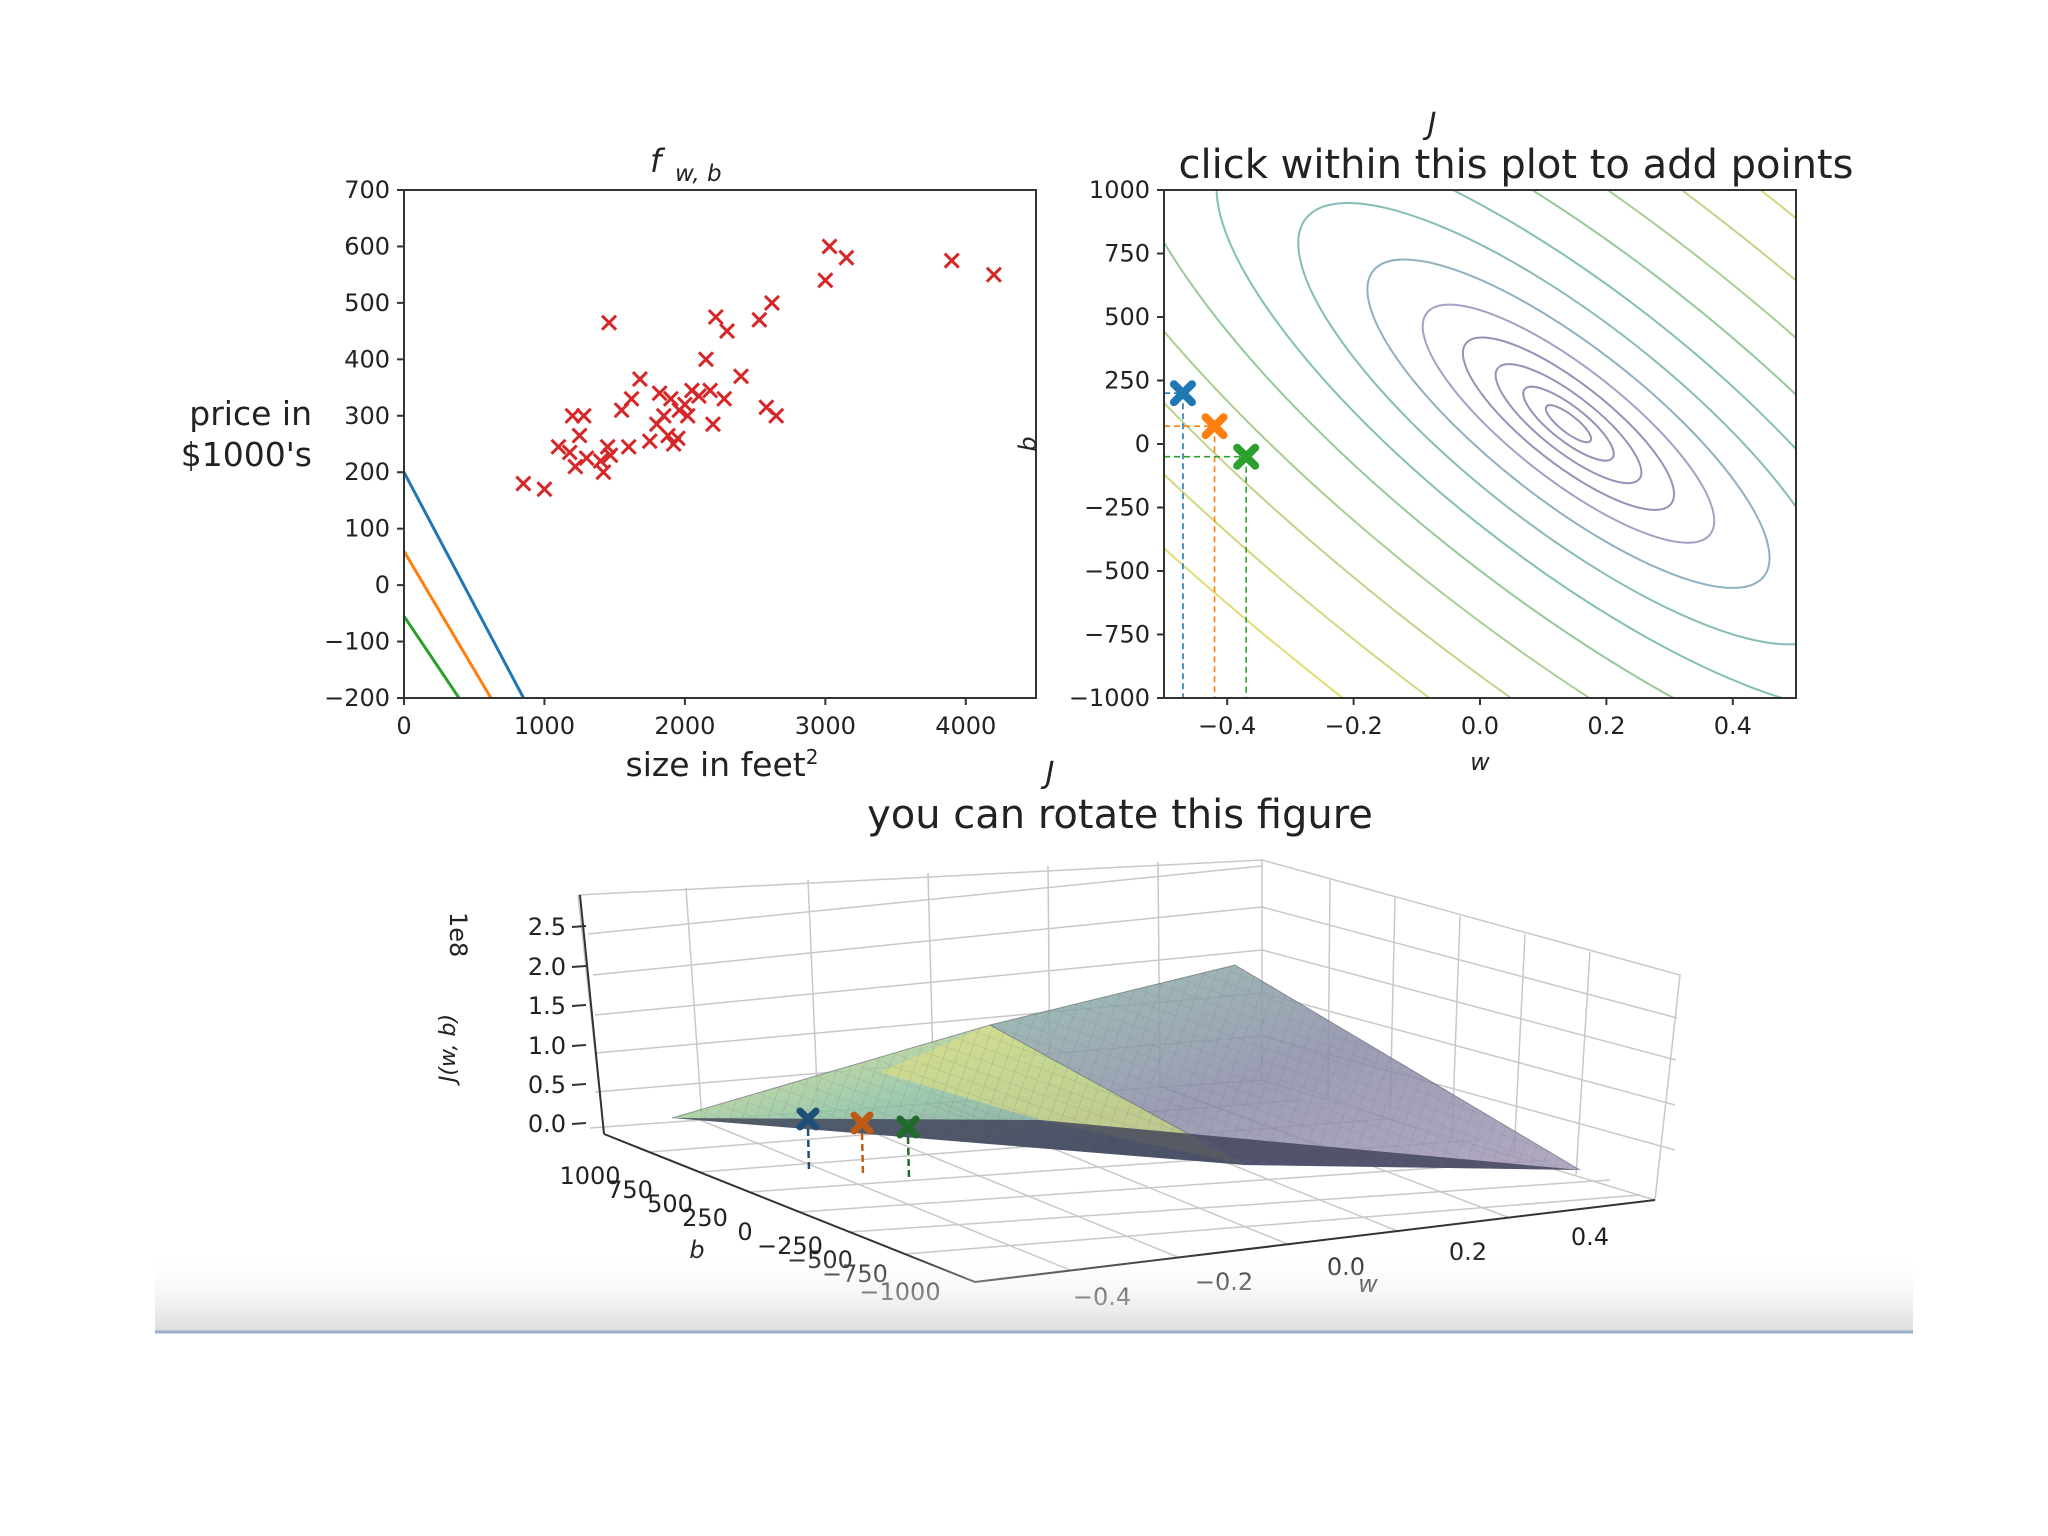 This screenshot has width=2048, height=1536. I want to click on y-tick-label: 300, so click(367, 416).